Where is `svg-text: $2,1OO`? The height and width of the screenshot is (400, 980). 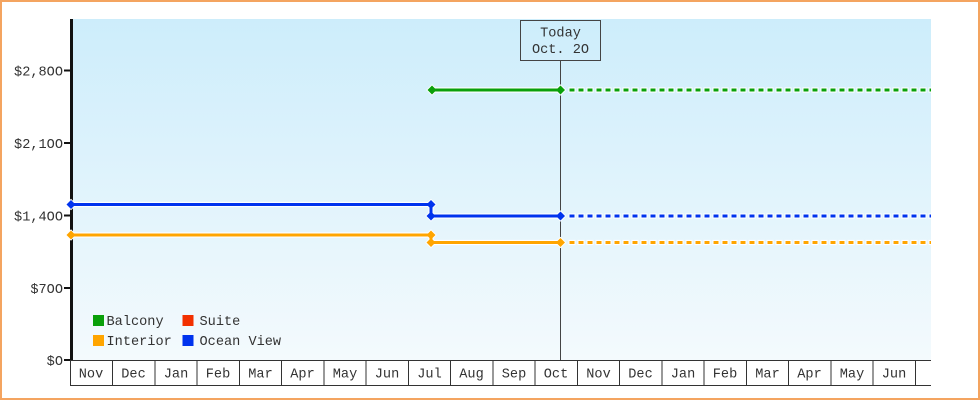 svg-text: $2,1OO is located at coordinates (38, 145).